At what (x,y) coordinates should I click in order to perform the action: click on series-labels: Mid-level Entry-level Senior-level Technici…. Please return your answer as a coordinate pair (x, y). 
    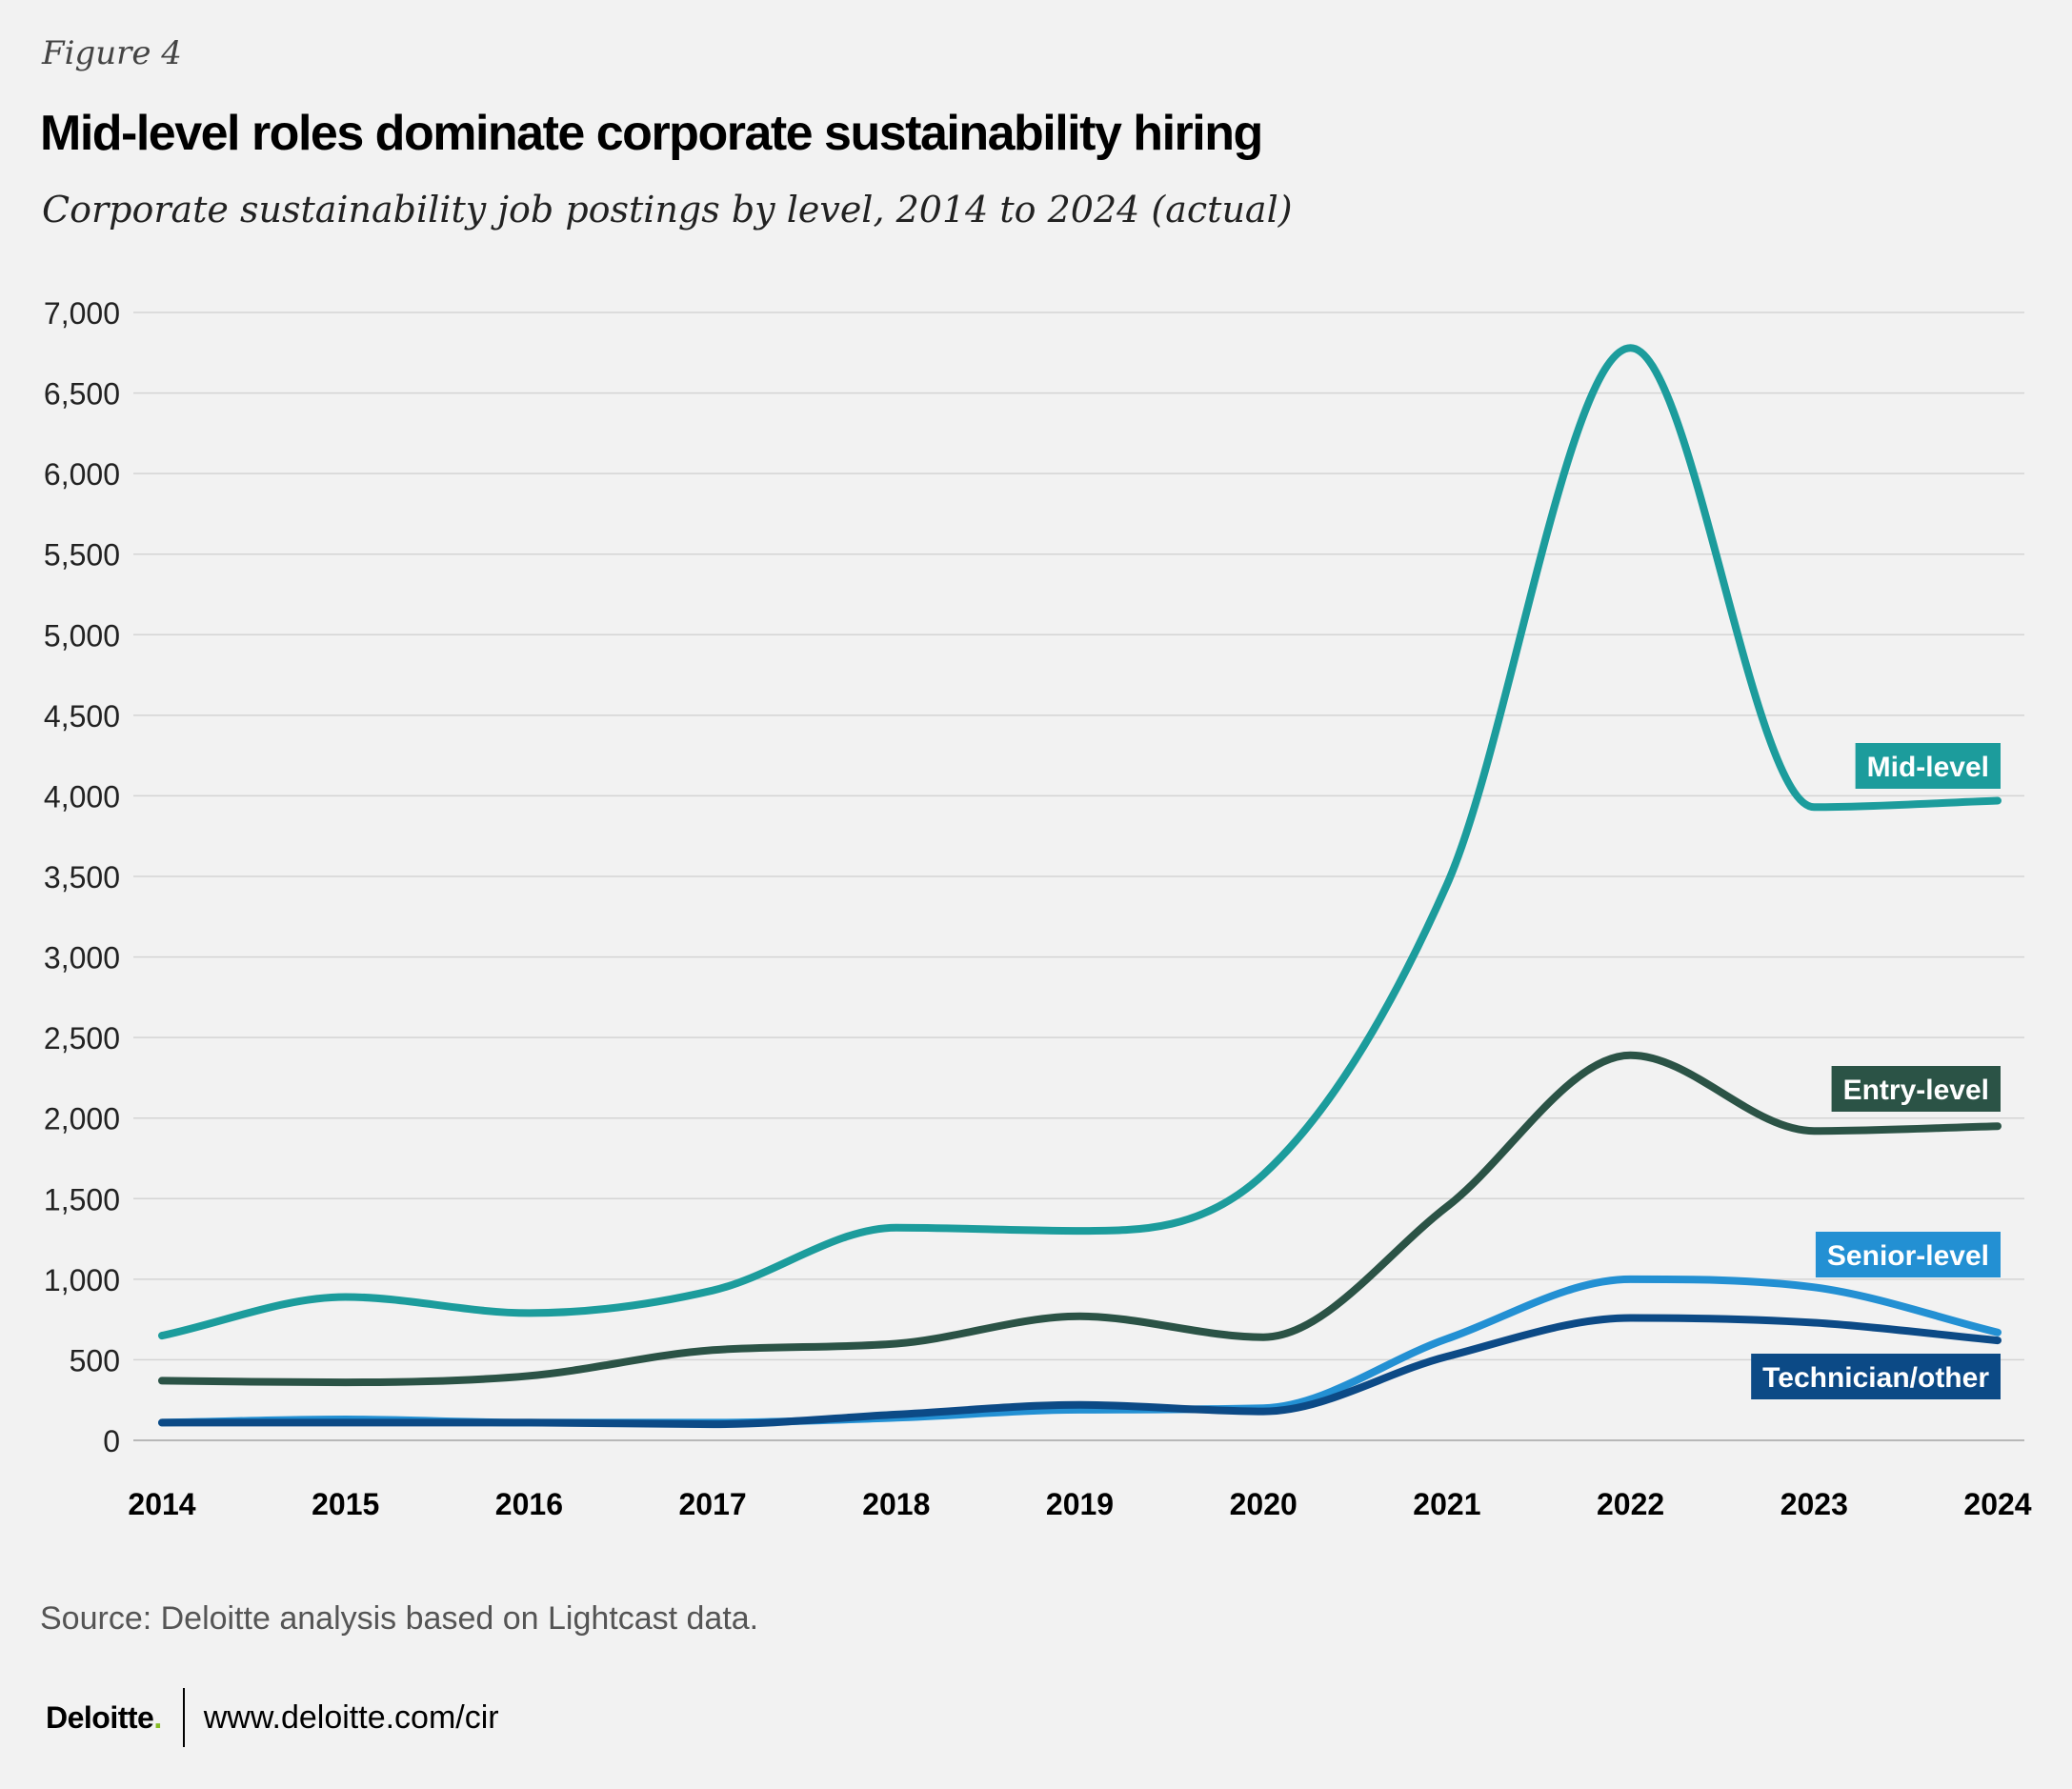
    Looking at the image, I should click on (1876, 1071).